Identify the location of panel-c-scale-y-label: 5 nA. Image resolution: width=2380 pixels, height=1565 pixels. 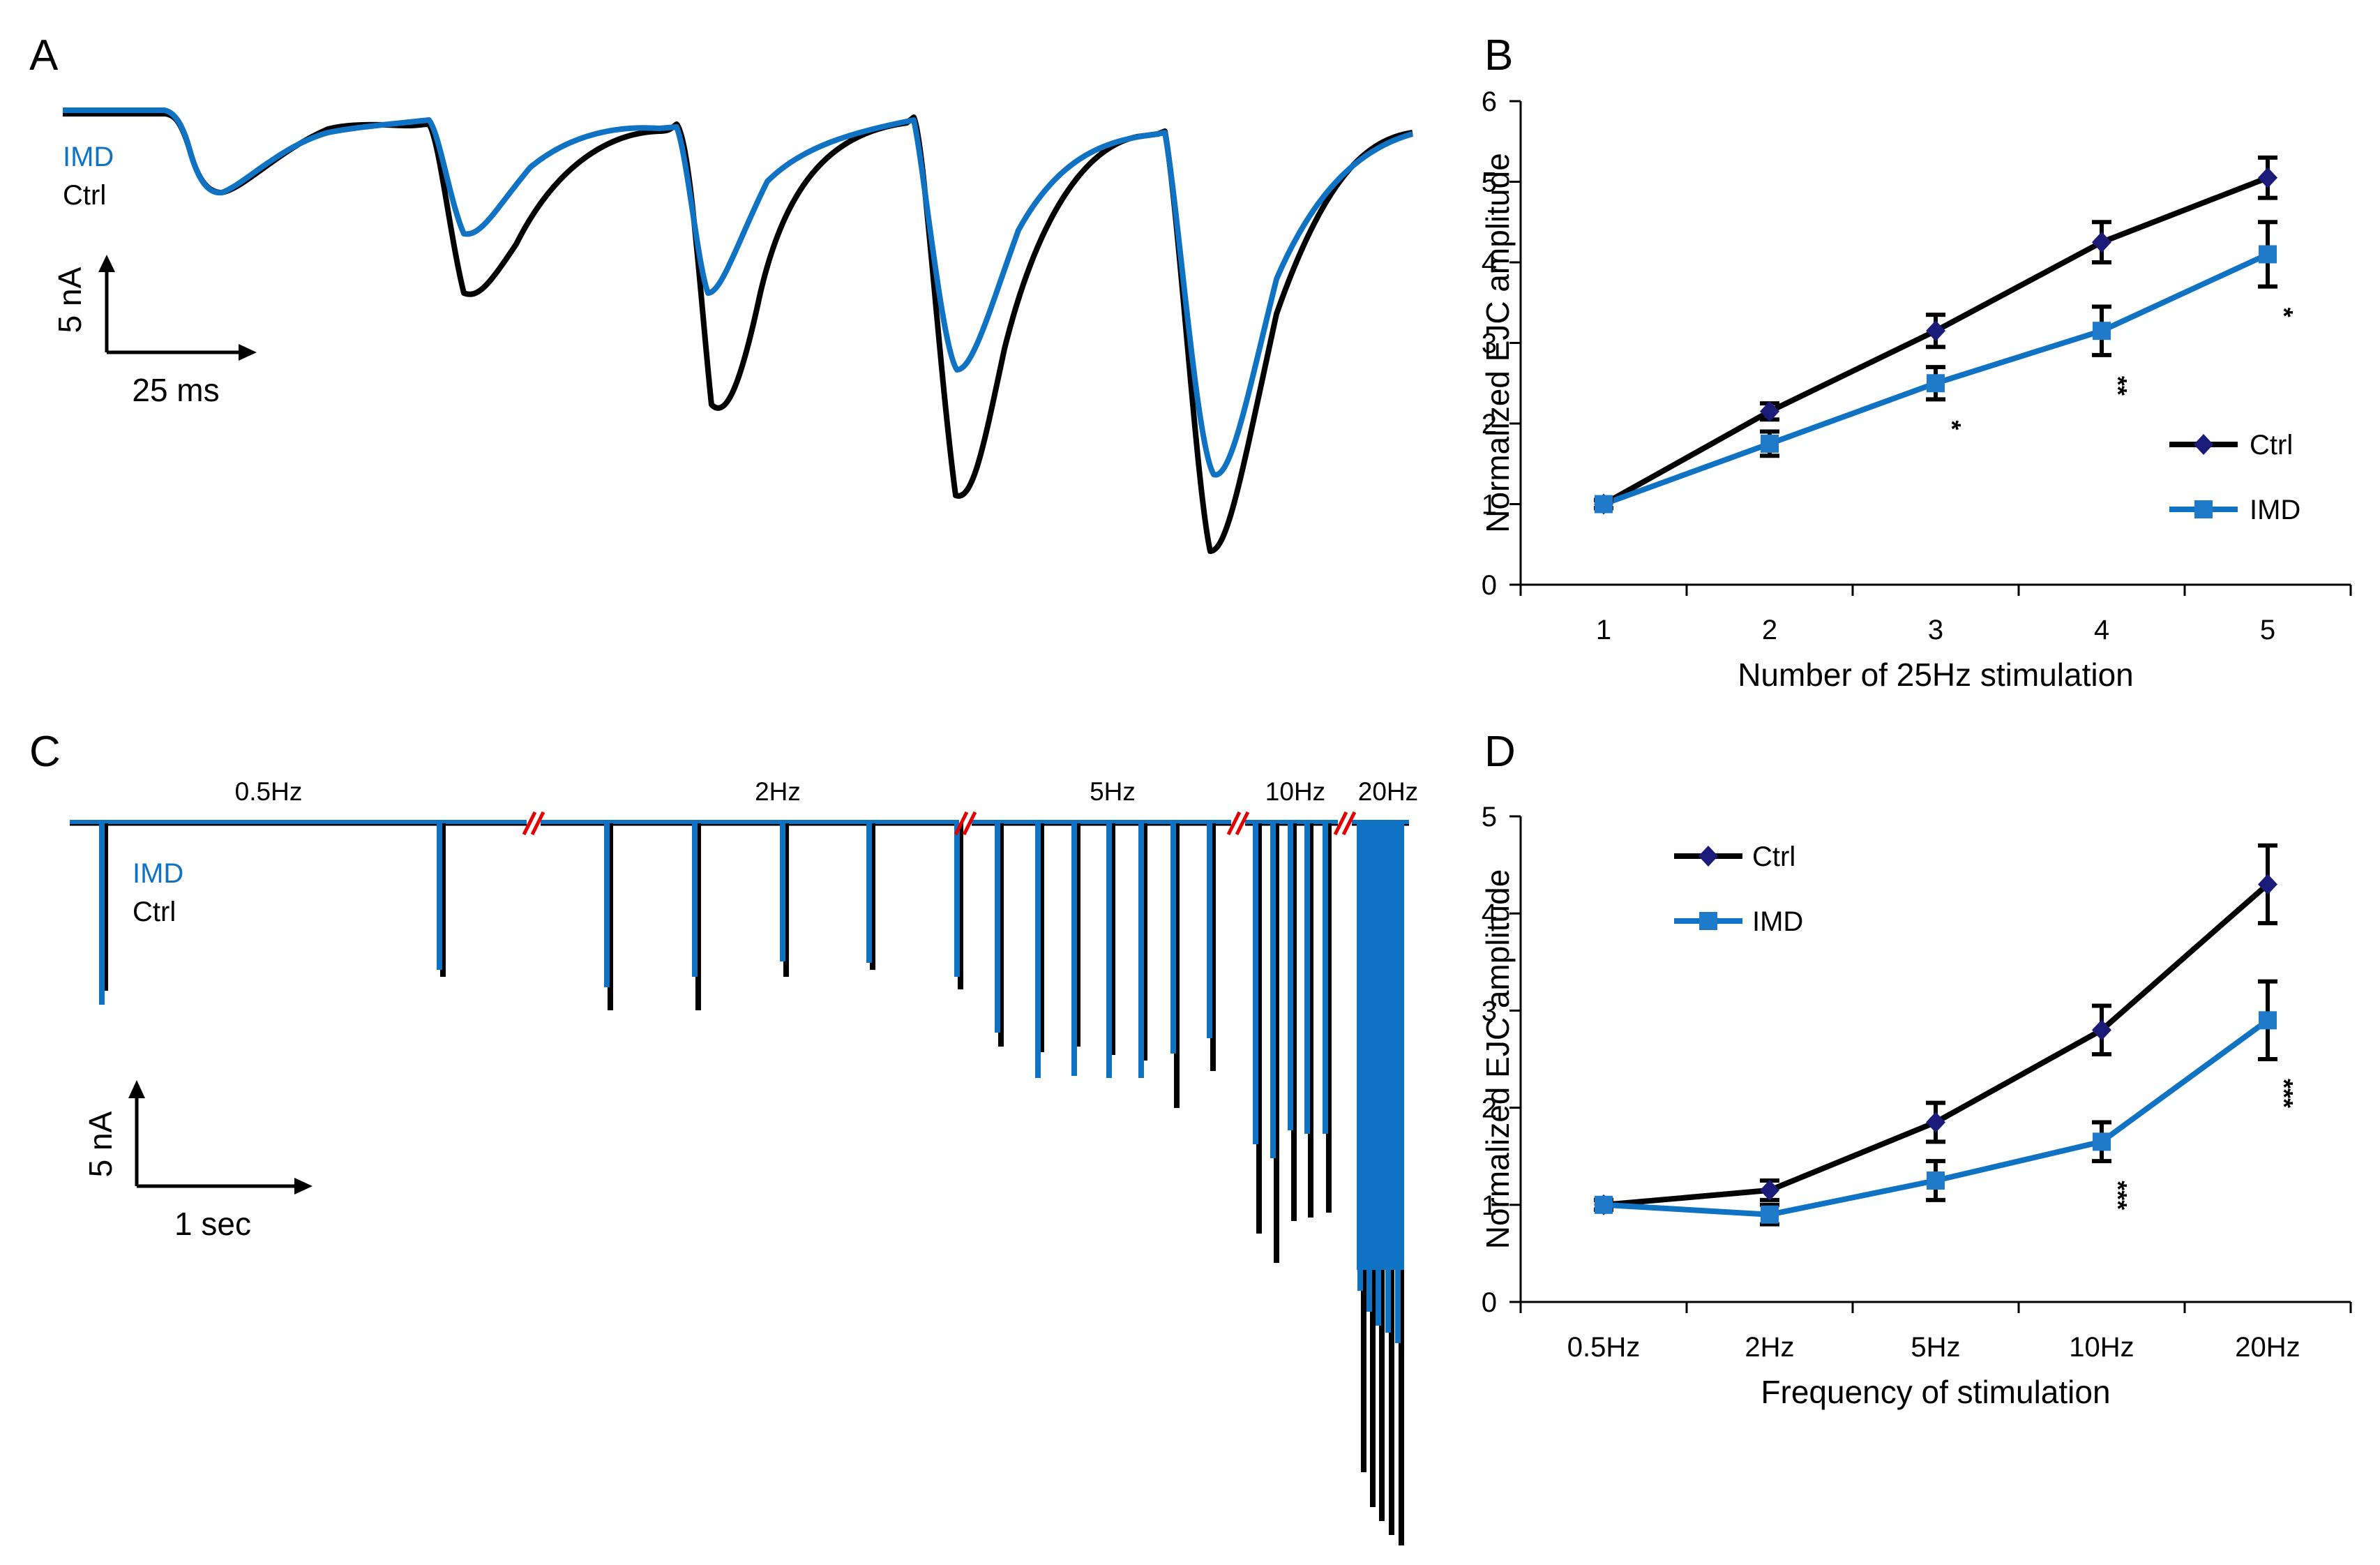
(100, 1144).